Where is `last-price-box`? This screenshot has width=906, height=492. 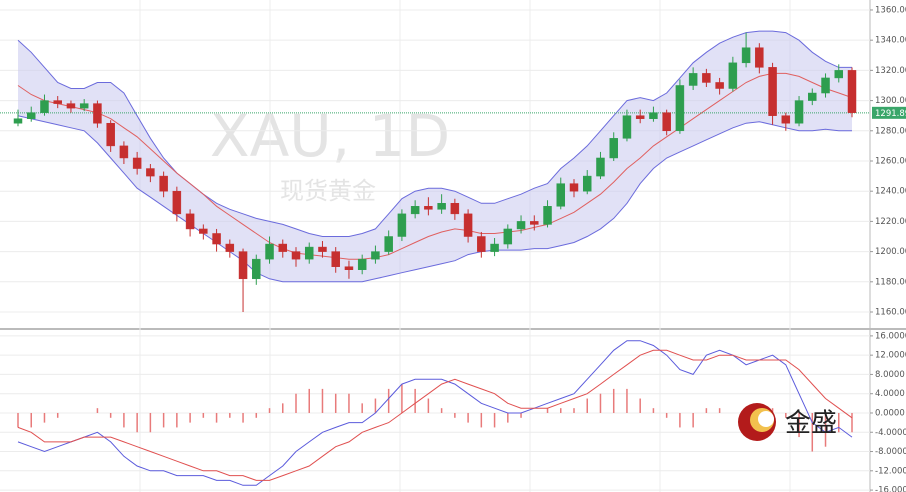
last-price-box is located at coordinates (889, 112).